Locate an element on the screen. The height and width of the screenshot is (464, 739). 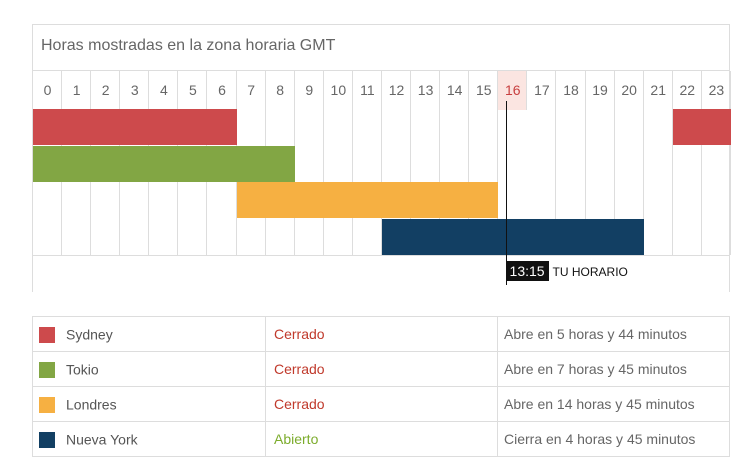
bottom-divider is located at coordinates (381, 255).